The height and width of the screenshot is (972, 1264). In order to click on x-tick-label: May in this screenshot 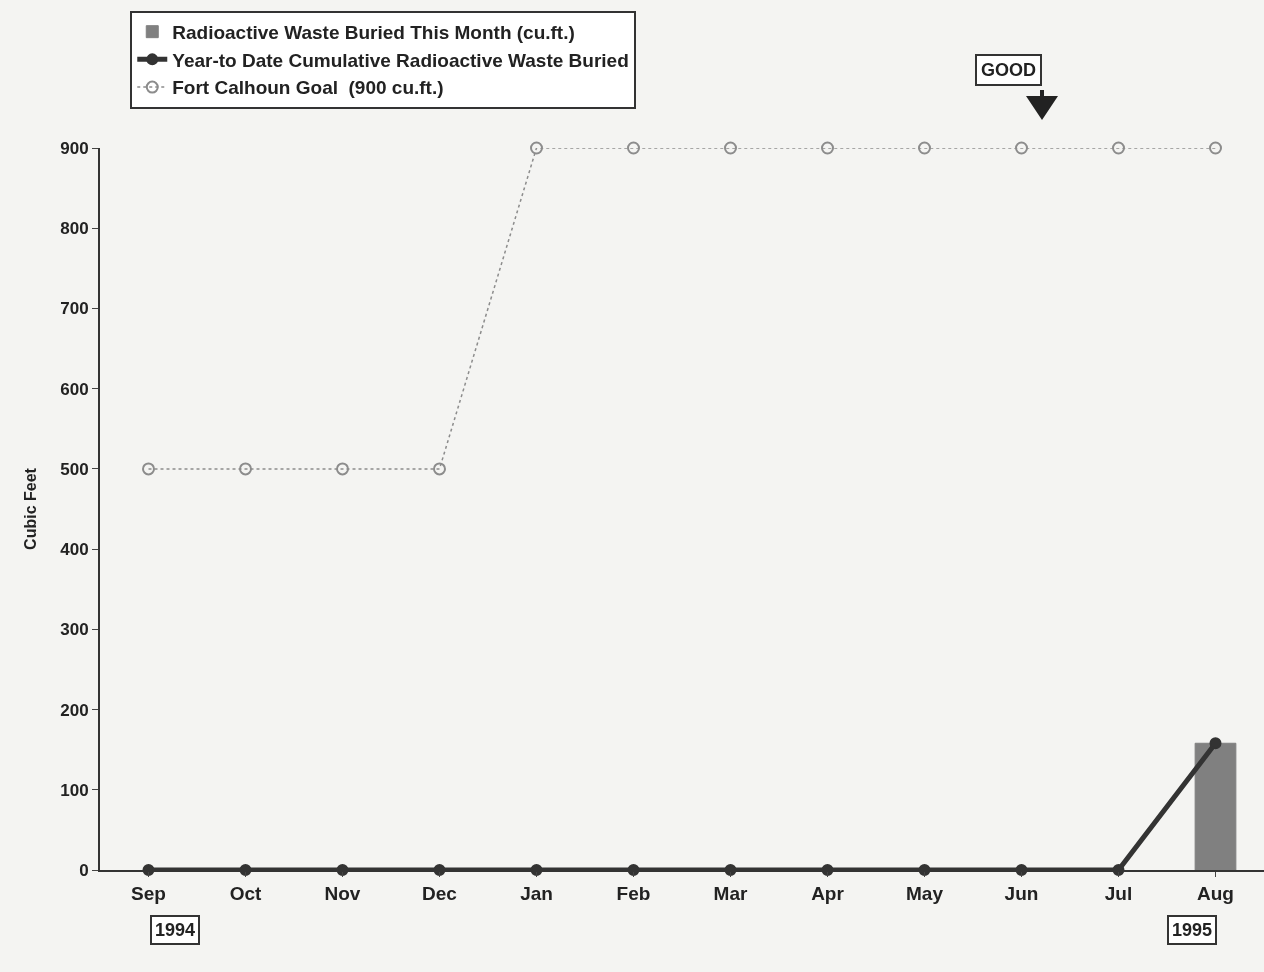, I will do `click(925, 893)`.